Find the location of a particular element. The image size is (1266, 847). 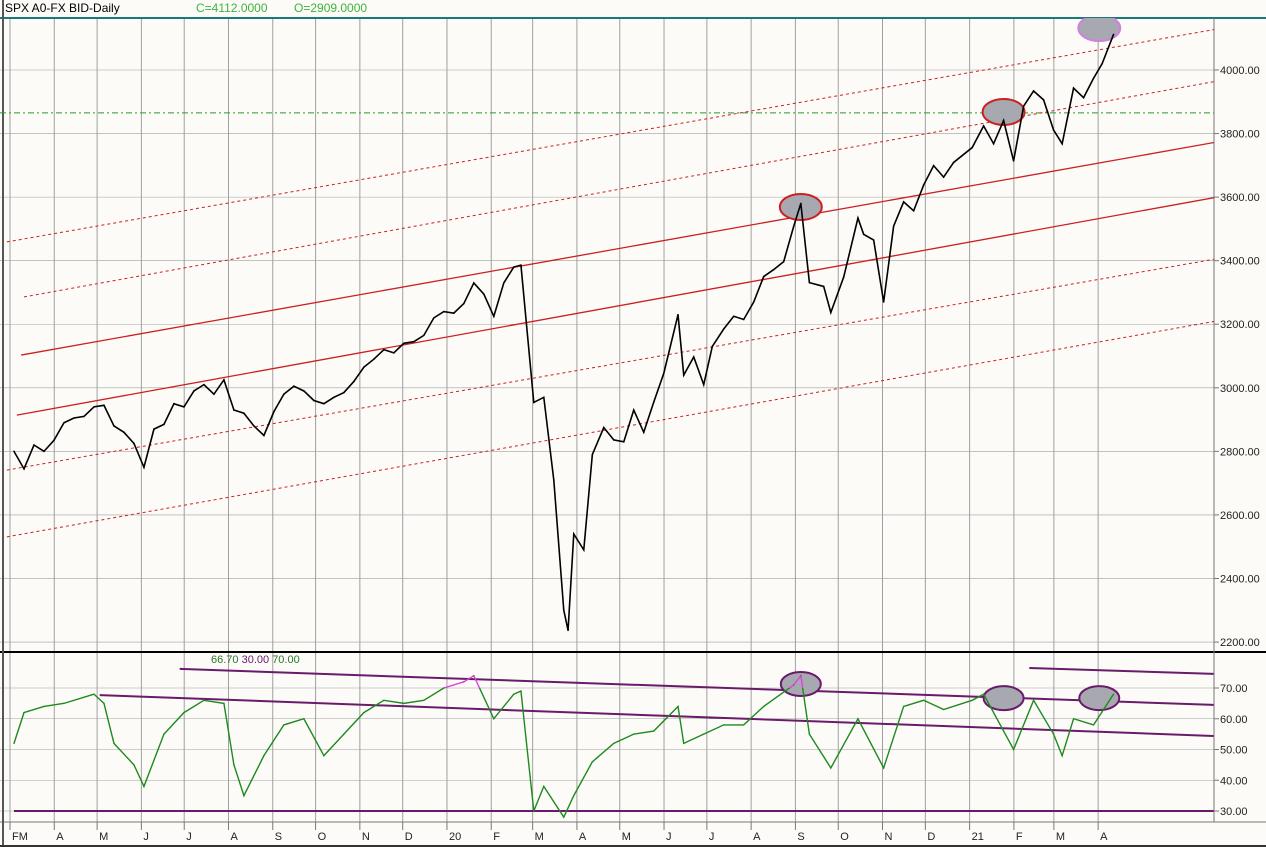

x-tick-label: J is located at coordinates (146, 837).